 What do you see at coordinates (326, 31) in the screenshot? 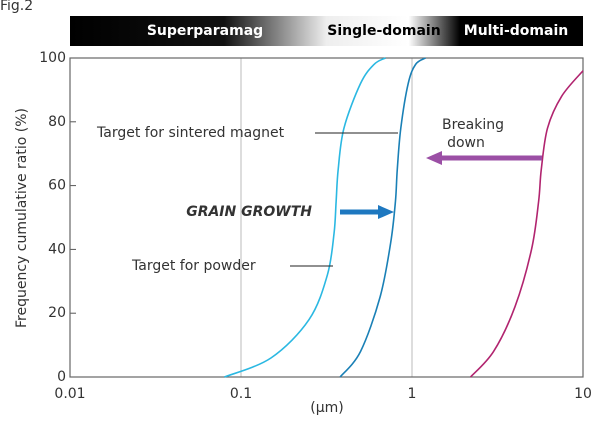
I see `domain-band` at bounding box center [326, 31].